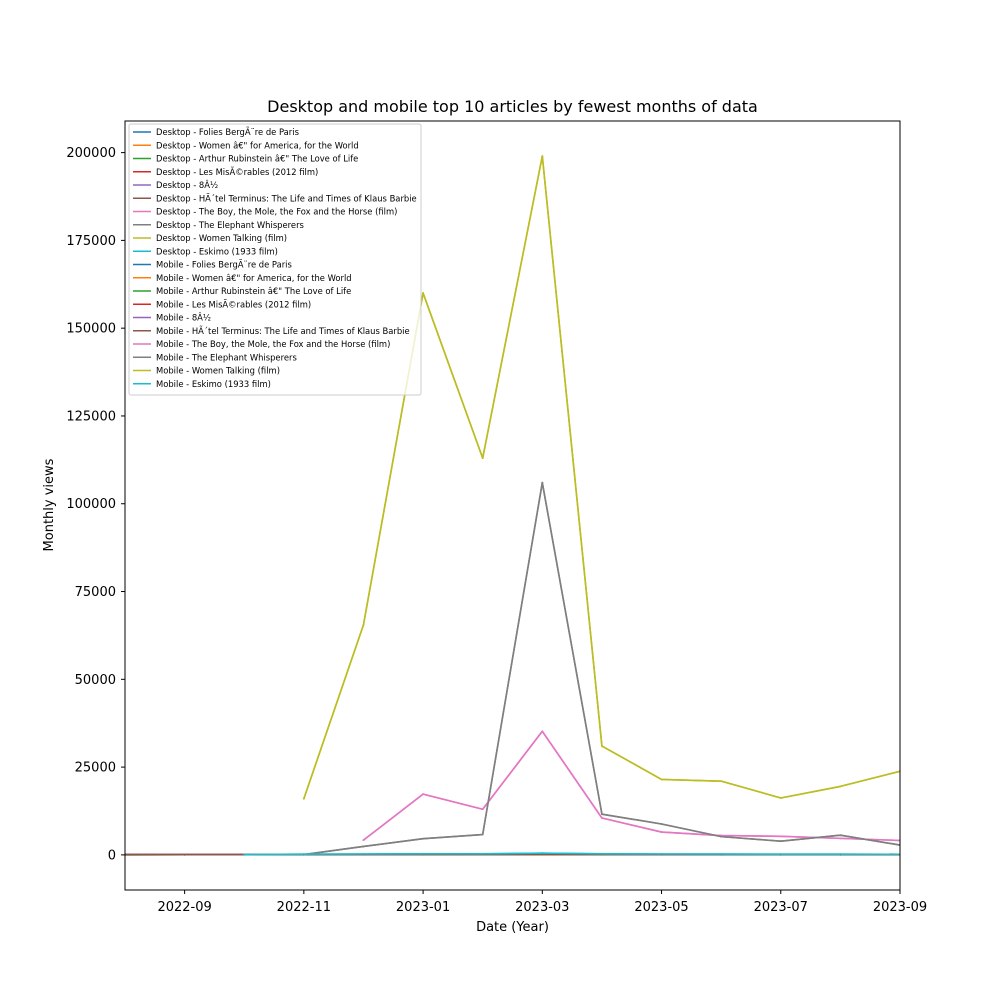 This screenshot has width=1000, height=1000. I want to click on y-axis-title: Monthly views, so click(49, 504).